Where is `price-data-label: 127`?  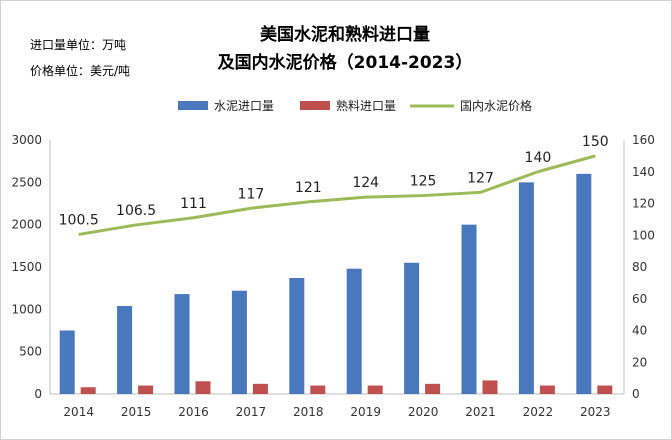
price-data-label: 127 is located at coordinates (480, 178).